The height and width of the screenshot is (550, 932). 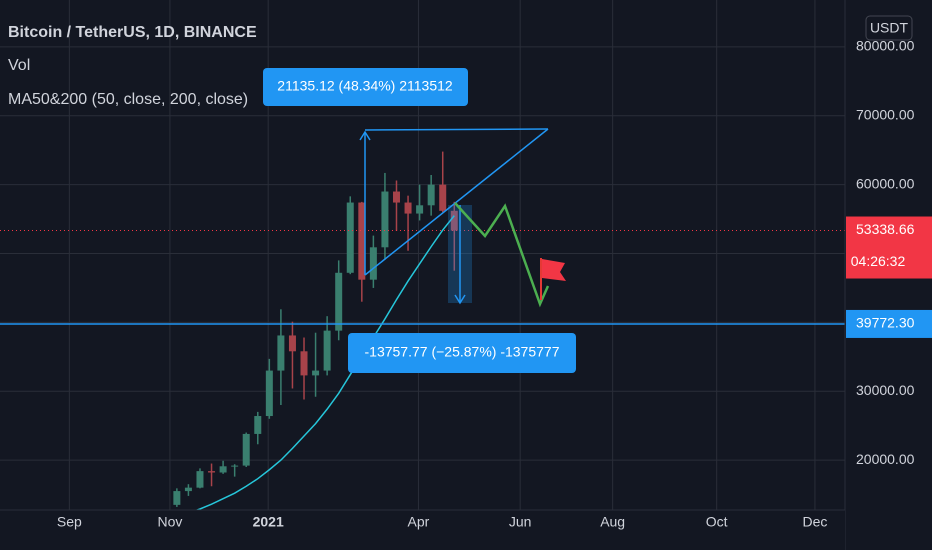 I want to click on time-axis, so click(x=422, y=530).